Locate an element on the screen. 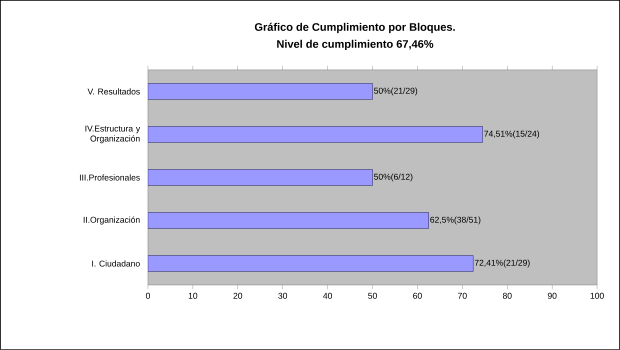  data-label: 50%(6/12) is located at coordinates (393, 178).